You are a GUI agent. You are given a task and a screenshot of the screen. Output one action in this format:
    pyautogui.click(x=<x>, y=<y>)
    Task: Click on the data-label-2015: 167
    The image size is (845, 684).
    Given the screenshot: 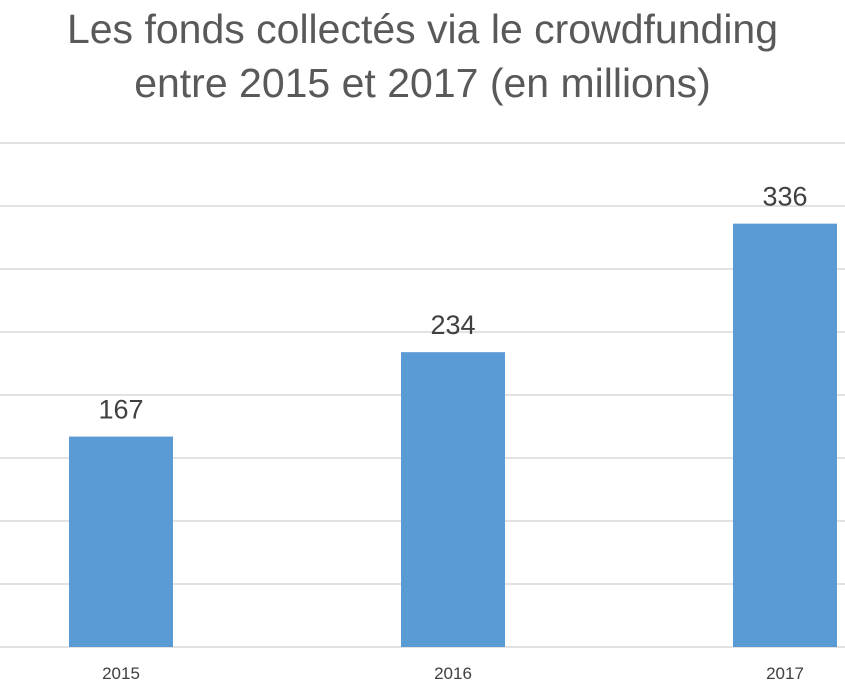 What is the action you would take?
    pyautogui.click(x=120, y=410)
    